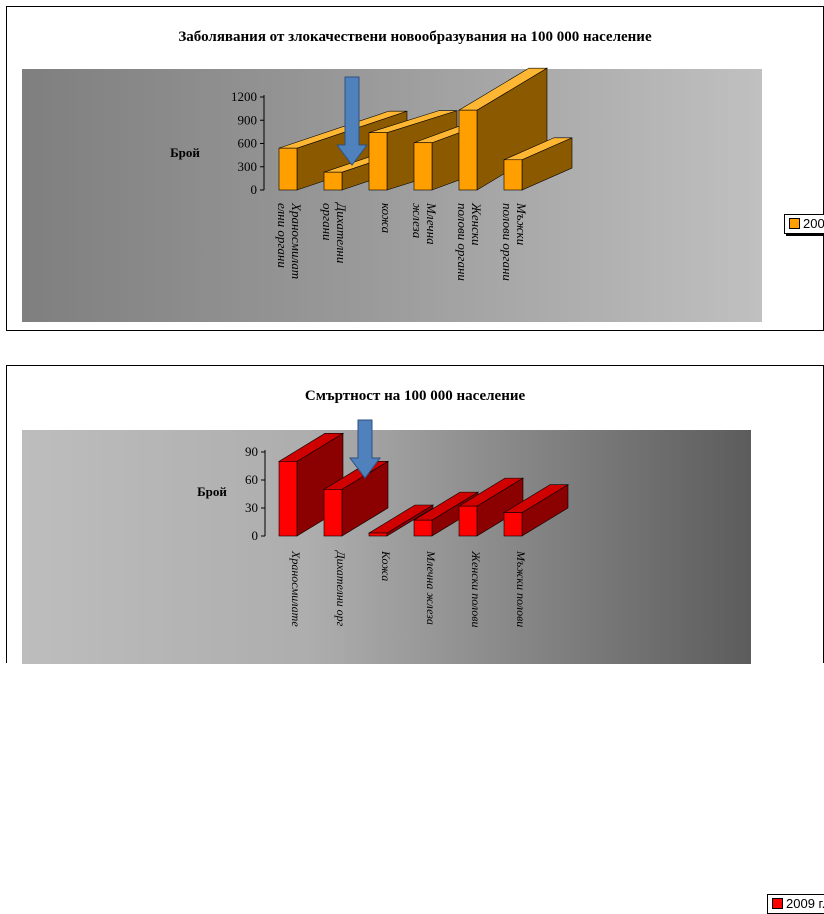  Describe the element at coordinates (248, 119) in the screenshot. I see `y-tick-label: 900` at that location.